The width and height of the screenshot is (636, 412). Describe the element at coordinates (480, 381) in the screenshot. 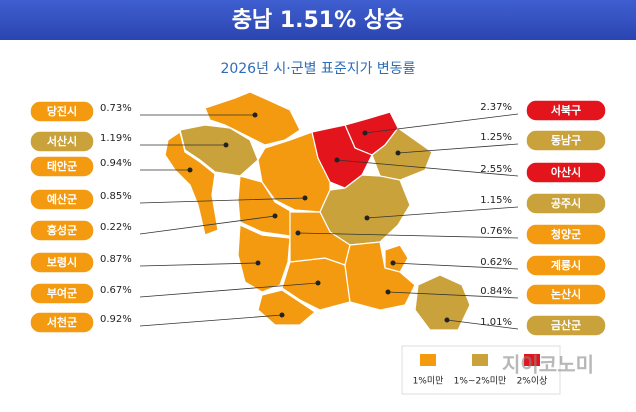

I see `legend-label: 1%~2%미만` at that location.